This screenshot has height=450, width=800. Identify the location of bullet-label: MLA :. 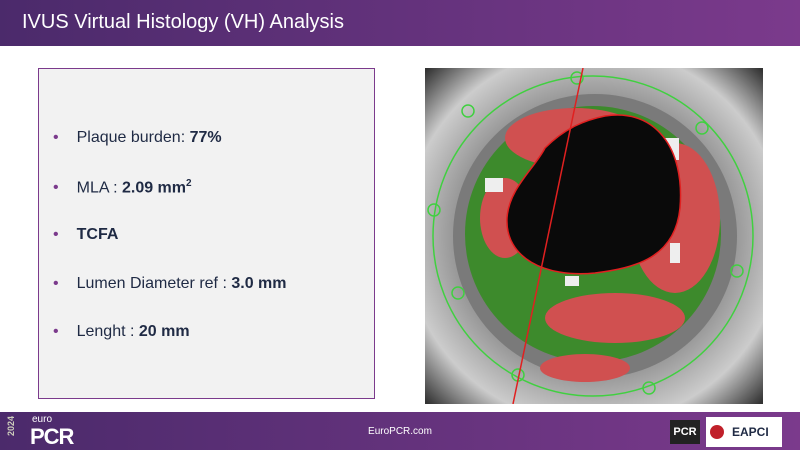
(99, 187).